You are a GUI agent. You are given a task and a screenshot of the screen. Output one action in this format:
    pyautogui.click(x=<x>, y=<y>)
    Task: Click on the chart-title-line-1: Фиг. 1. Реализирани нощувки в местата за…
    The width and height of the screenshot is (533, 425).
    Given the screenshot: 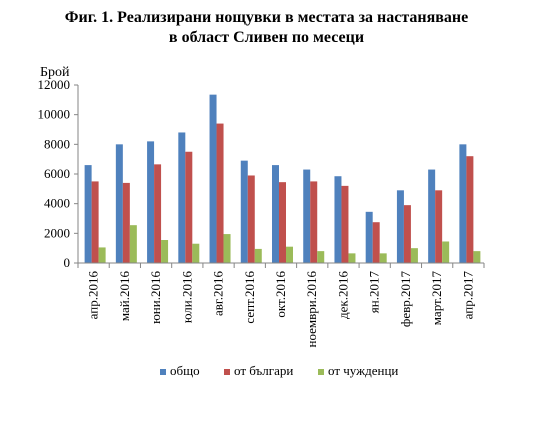 What is the action you would take?
    pyautogui.click(x=266, y=17)
    